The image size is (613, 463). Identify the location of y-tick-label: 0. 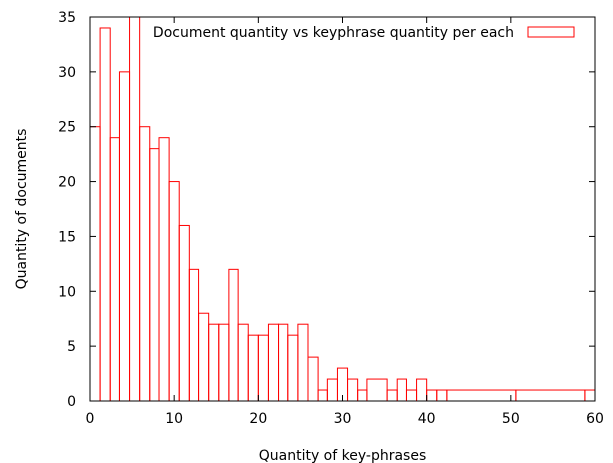
(71, 402).